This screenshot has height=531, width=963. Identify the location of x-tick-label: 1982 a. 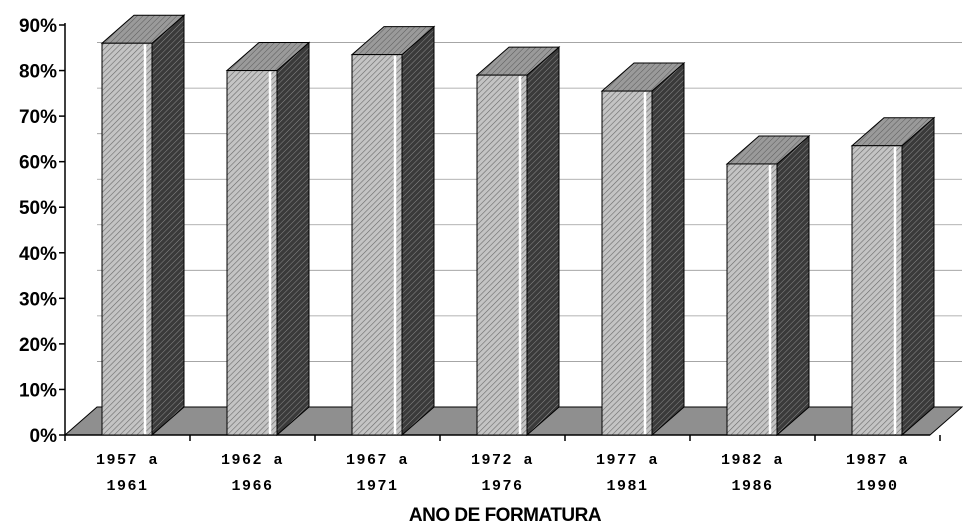
(752, 460).